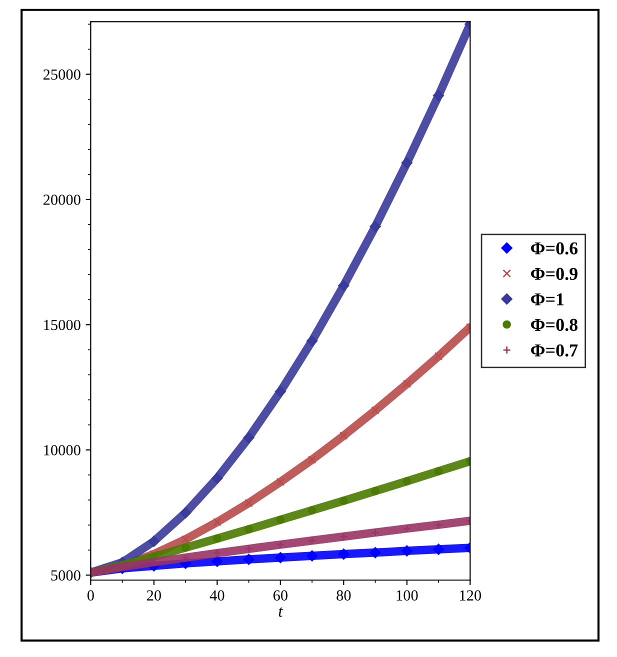 The height and width of the screenshot is (657, 617). What do you see at coordinates (153, 595) in the screenshot?
I see `x-tick-label: 20` at bounding box center [153, 595].